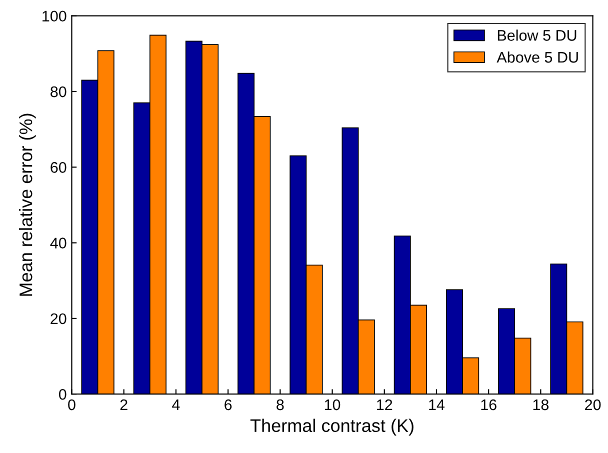 The height and width of the screenshot is (453, 608). I want to click on y-axis-title: Mean relative error (%), so click(27, 205).